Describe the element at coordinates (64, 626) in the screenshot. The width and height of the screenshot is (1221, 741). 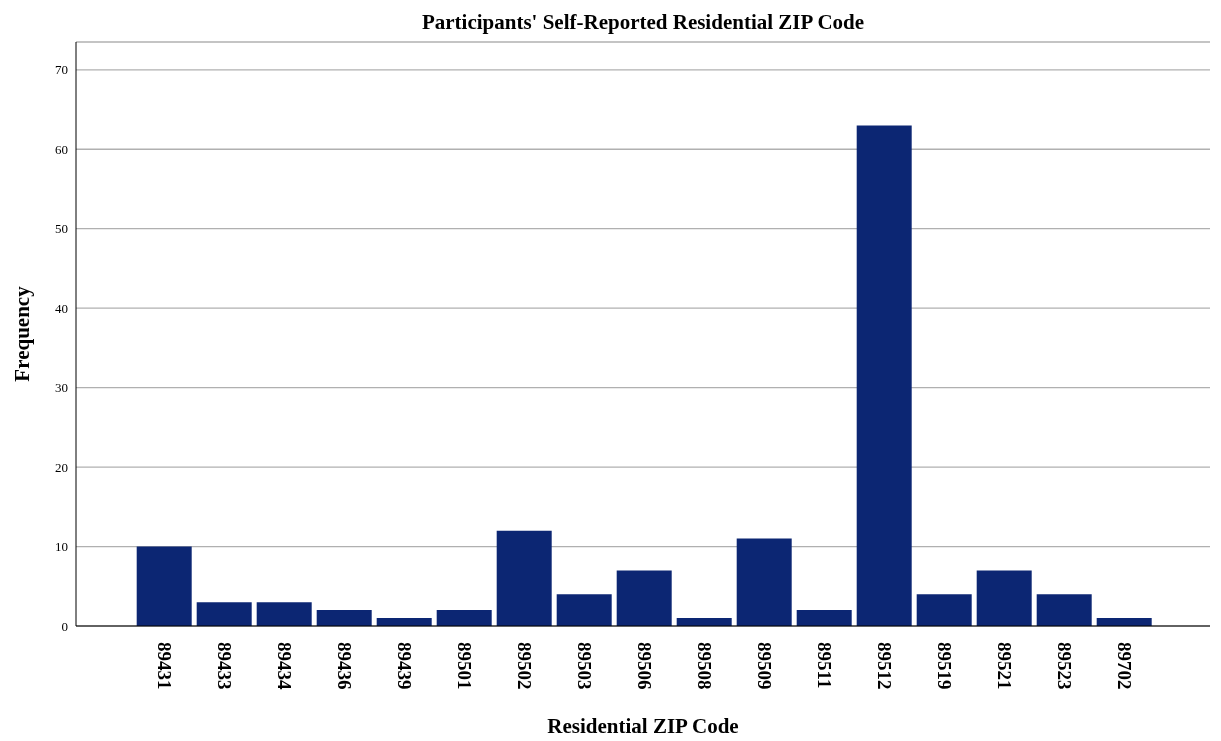
I see `y-tick-label: 0` at that location.